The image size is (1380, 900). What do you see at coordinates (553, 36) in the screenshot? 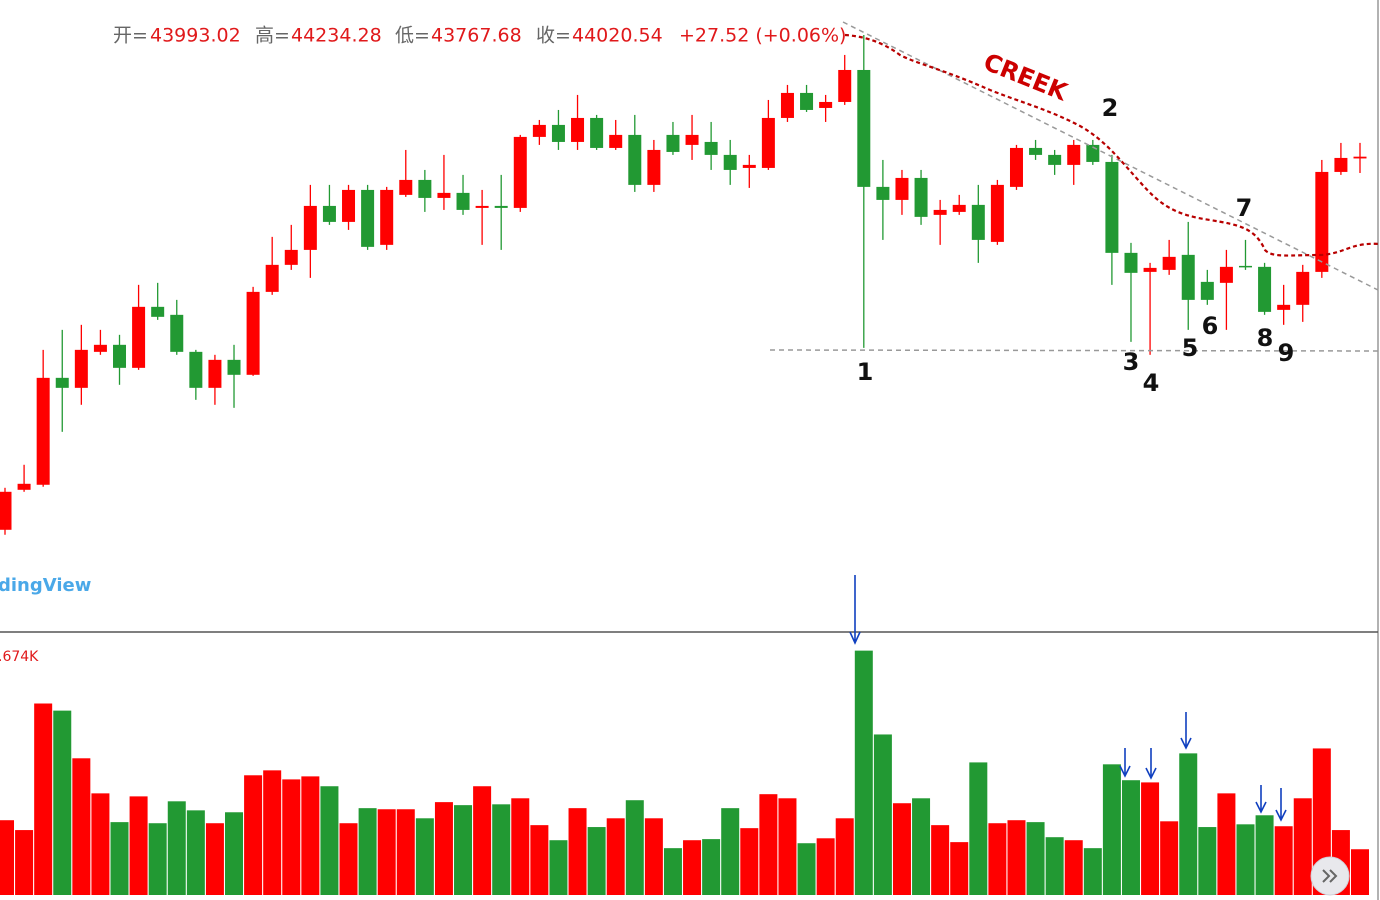
I see `close-label: 收=` at bounding box center [553, 36].